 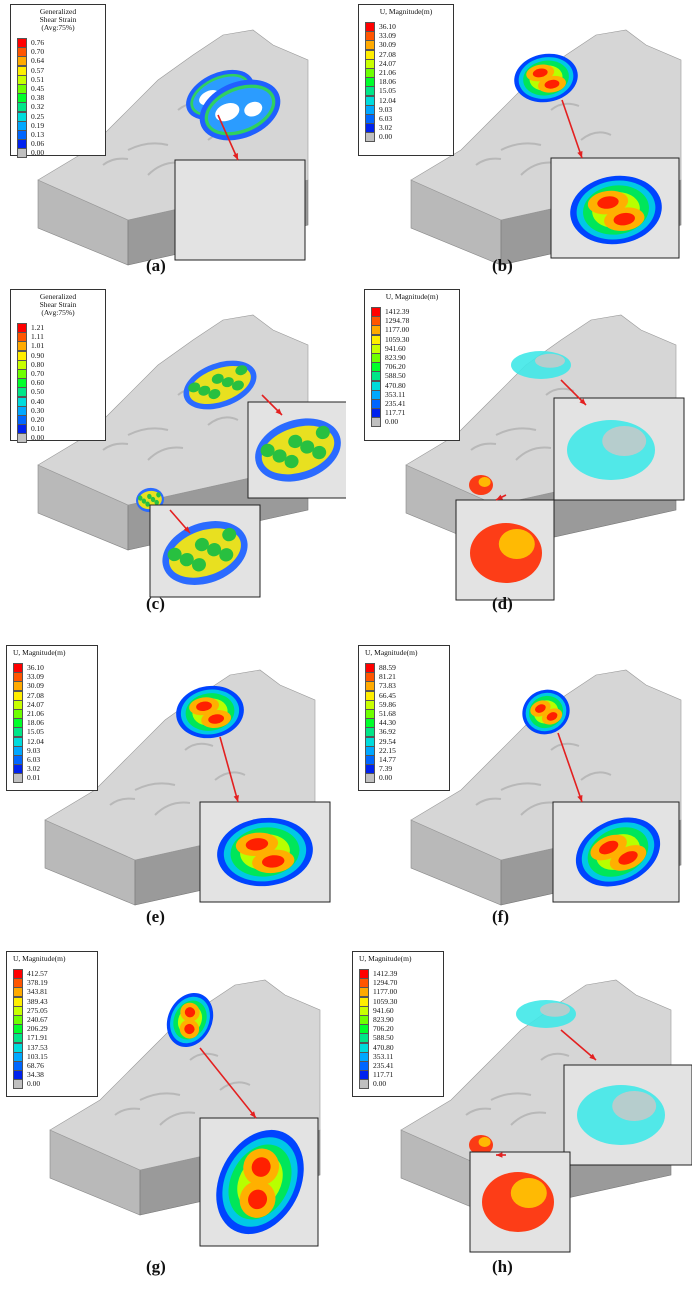 What do you see at coordinates (34, 759) in the screenshot?
I see `legend-value: 6.03` at bounding box center [34, 759].